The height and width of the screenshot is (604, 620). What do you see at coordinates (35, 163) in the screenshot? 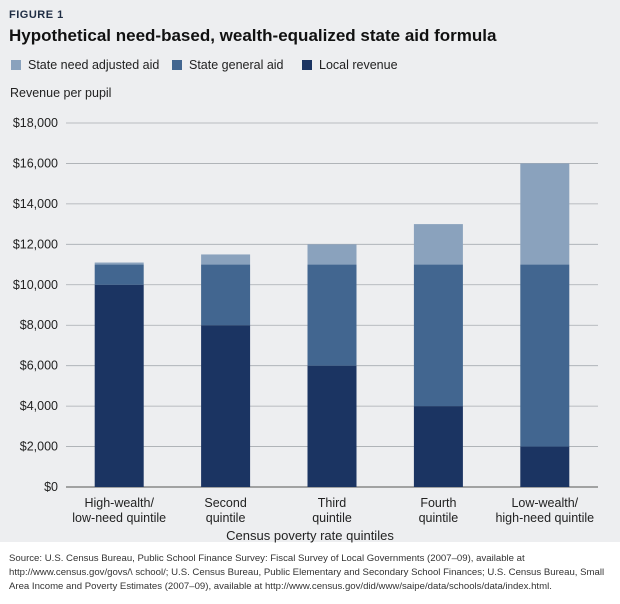
I see `y-tick-label: $16,000` at bounding box center [35, 163].